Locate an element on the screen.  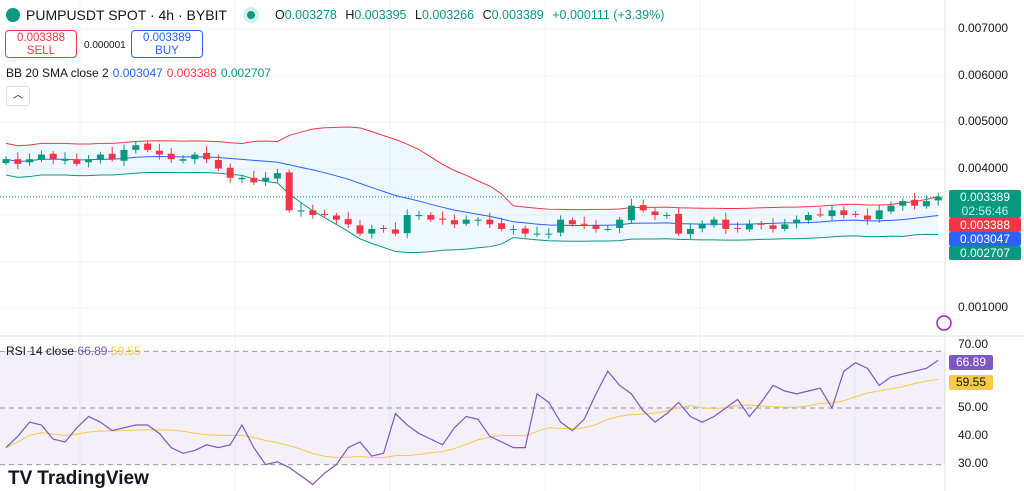
tv-logo-icon: TV is located at coordinates (20, 478).